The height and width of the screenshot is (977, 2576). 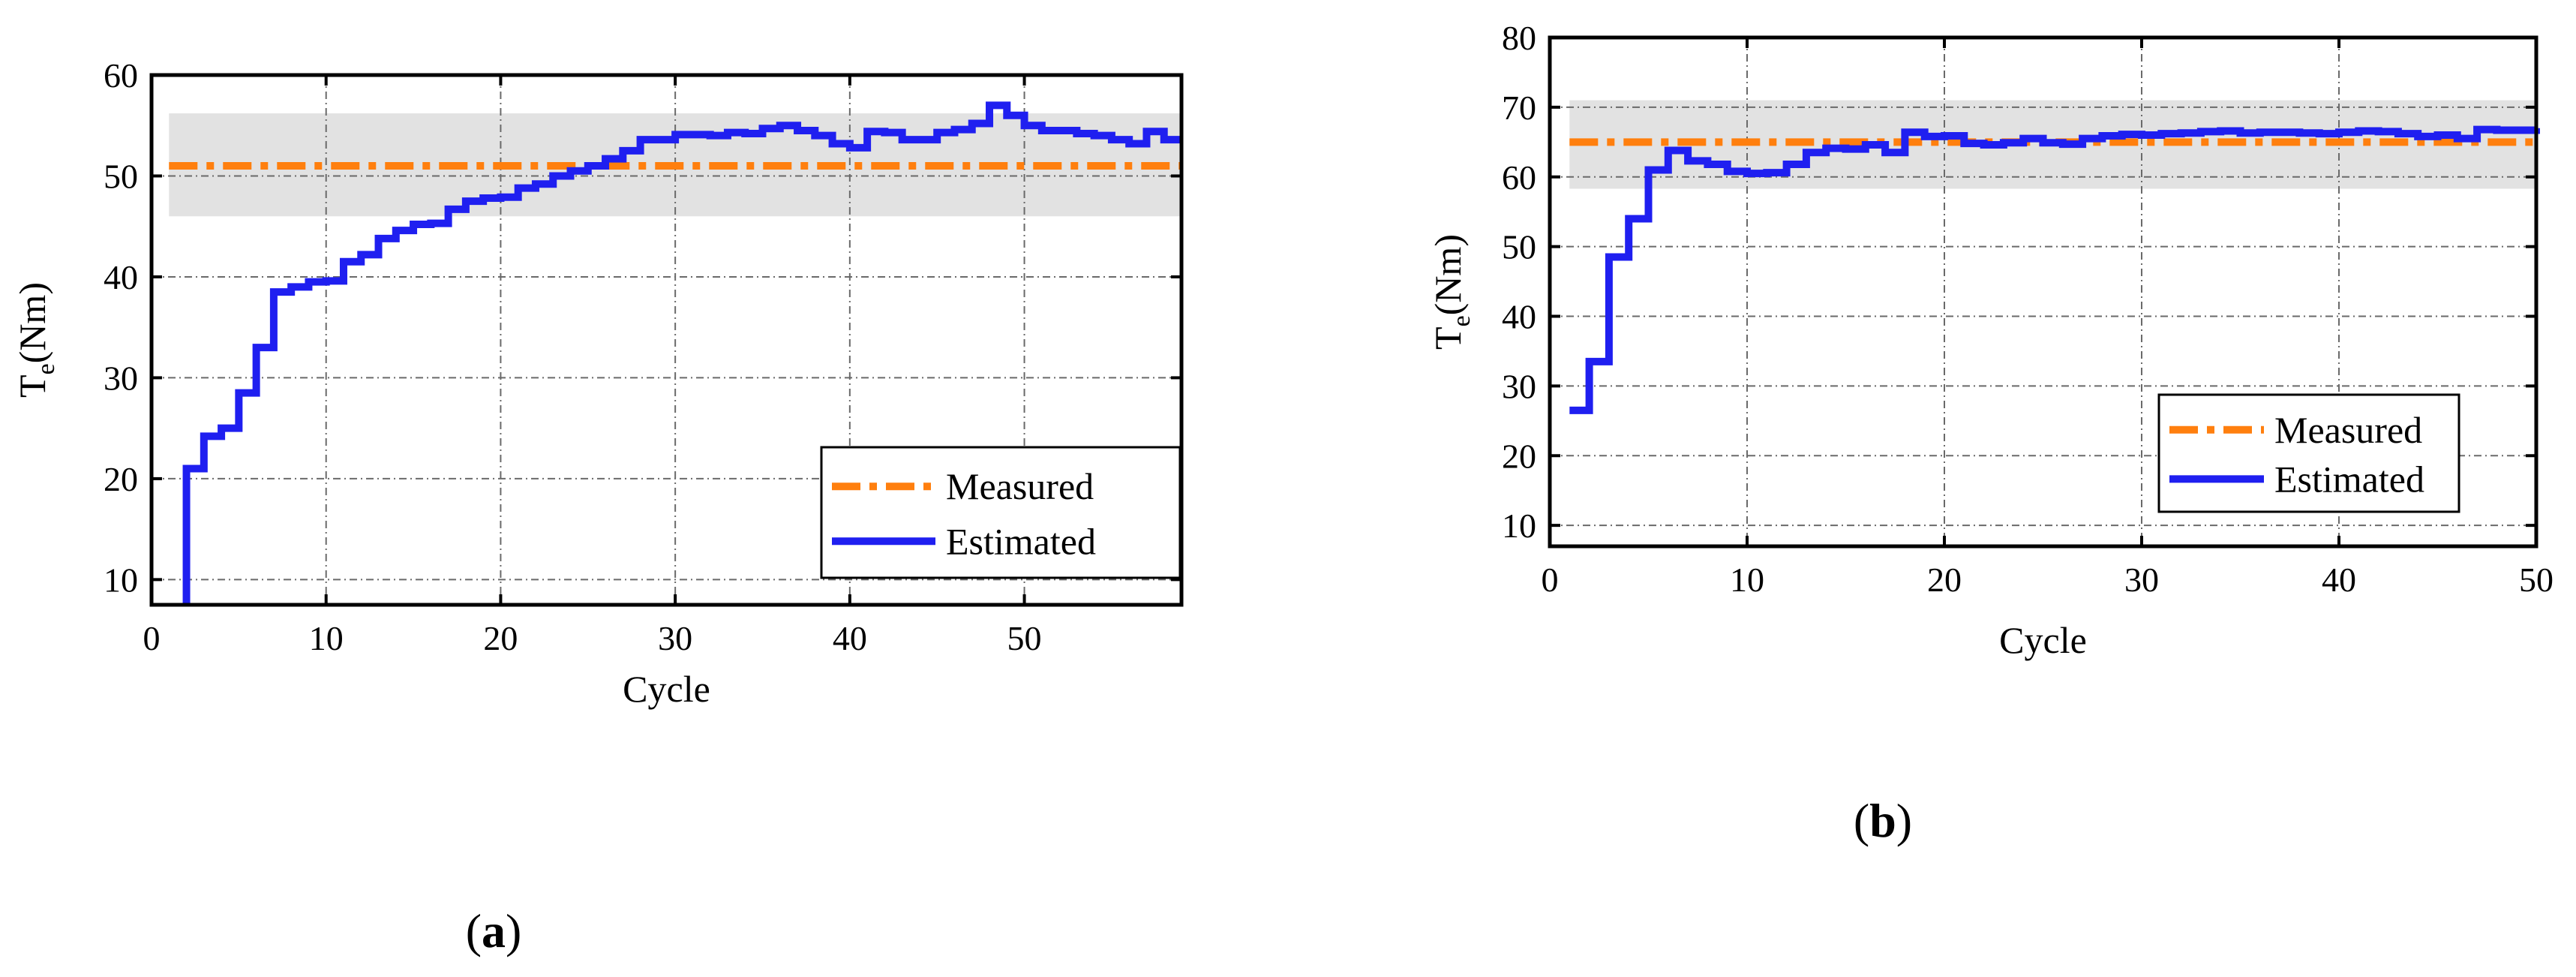 What do you see at coordinates (1519, 38) in the screenshot?
I see `y-tick-label: 80` at bounding box center [1519, 38].